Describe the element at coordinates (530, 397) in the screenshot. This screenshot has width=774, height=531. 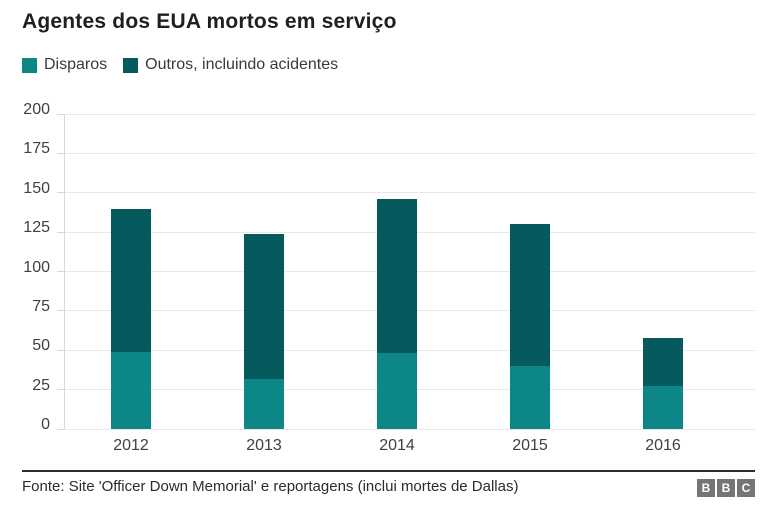
I see `bar-2015-disparos` at that location.